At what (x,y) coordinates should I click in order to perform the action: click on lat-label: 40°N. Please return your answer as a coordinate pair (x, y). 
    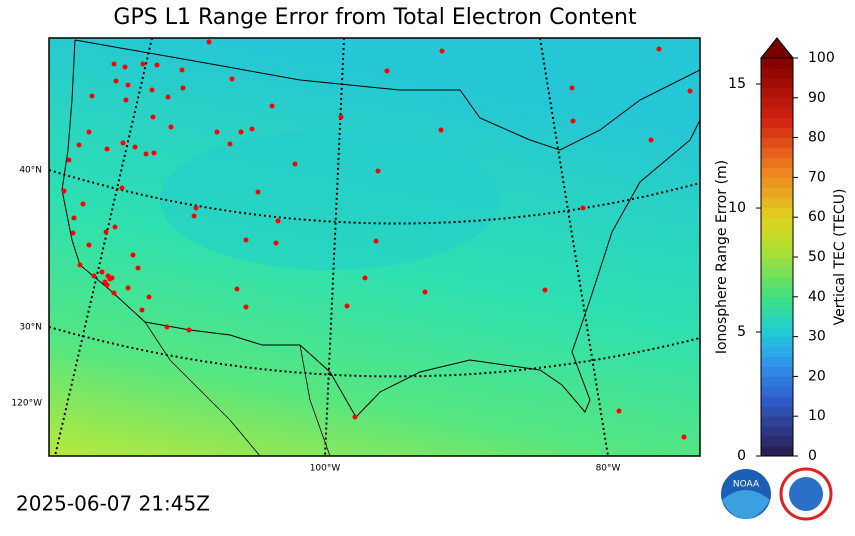
    Looking at the image, I should click on (30, 171).